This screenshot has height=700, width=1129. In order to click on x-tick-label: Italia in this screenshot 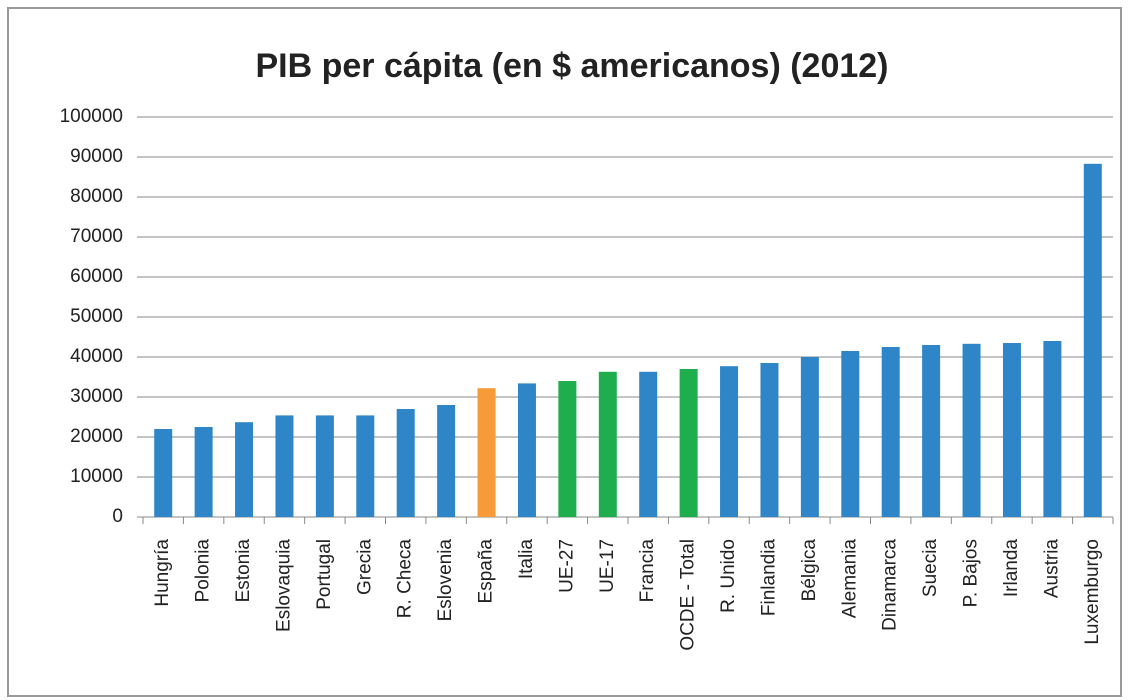, I will do `click(526, 559)`.